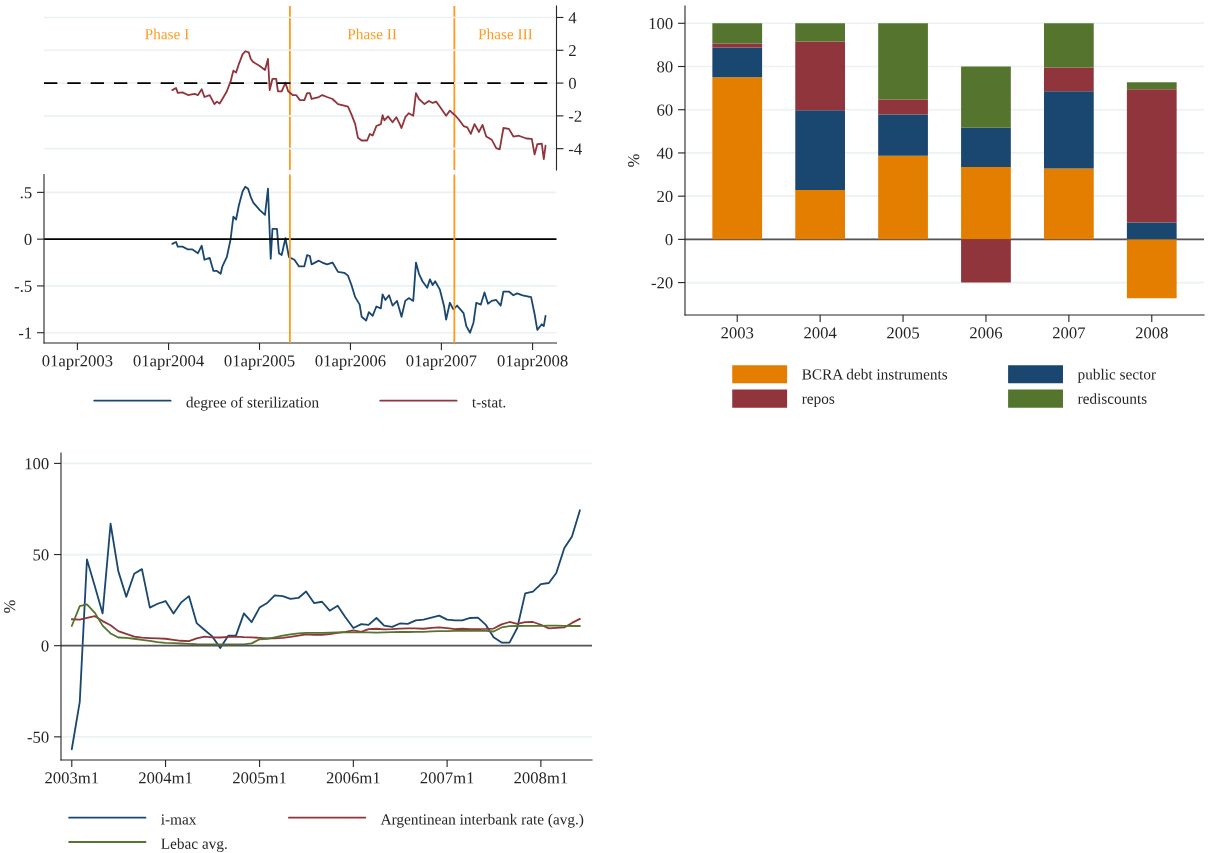 The width and height of the screenshot is (1209, 853). Describe the element at coordinates (77, 362) in the screenshot. I see `x-tick-label: 01apr2003` at that location.